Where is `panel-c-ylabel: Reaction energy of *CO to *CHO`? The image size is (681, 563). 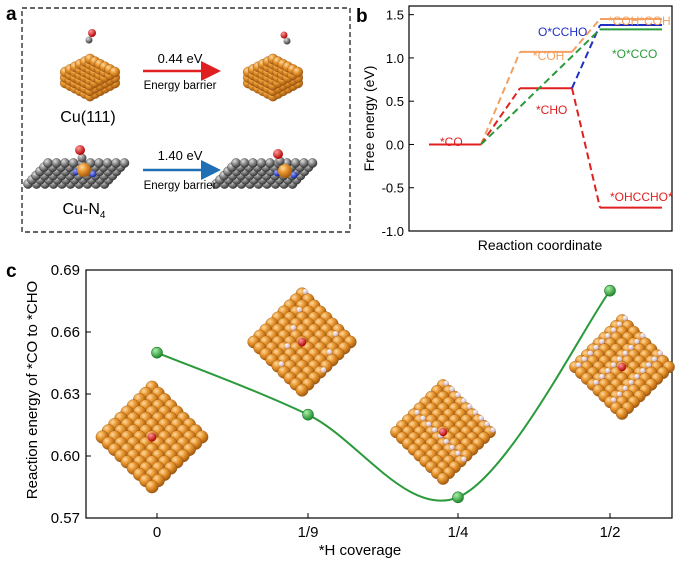
panel-c-ylabel: Reaction energy of *CO to *CHO is located at coordinates (32, 390).